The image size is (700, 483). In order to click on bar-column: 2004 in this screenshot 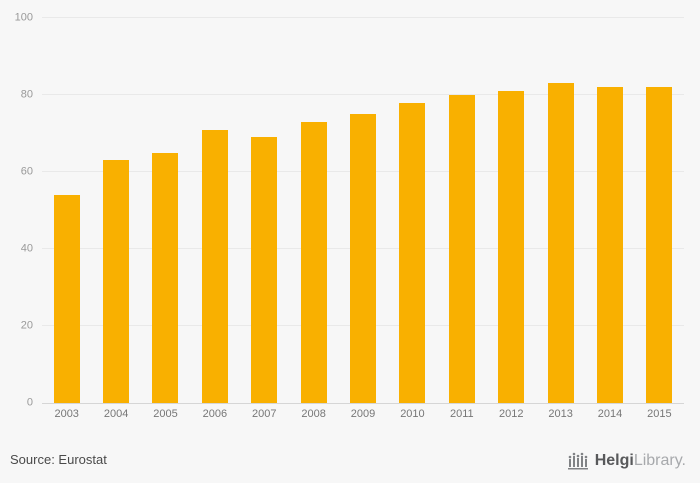, I will do `click(115, 219)`.